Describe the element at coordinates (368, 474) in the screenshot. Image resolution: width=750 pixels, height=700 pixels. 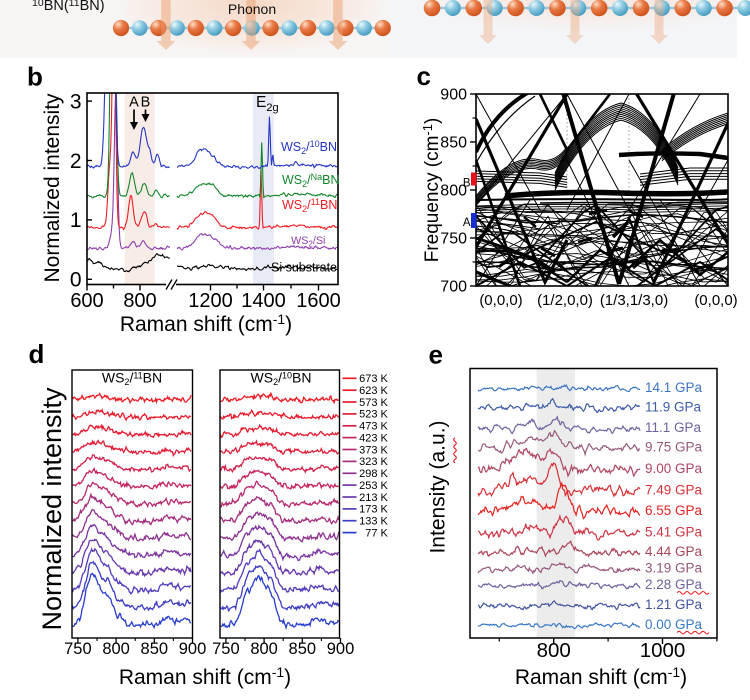
I see `svg-text: 298` at that location.